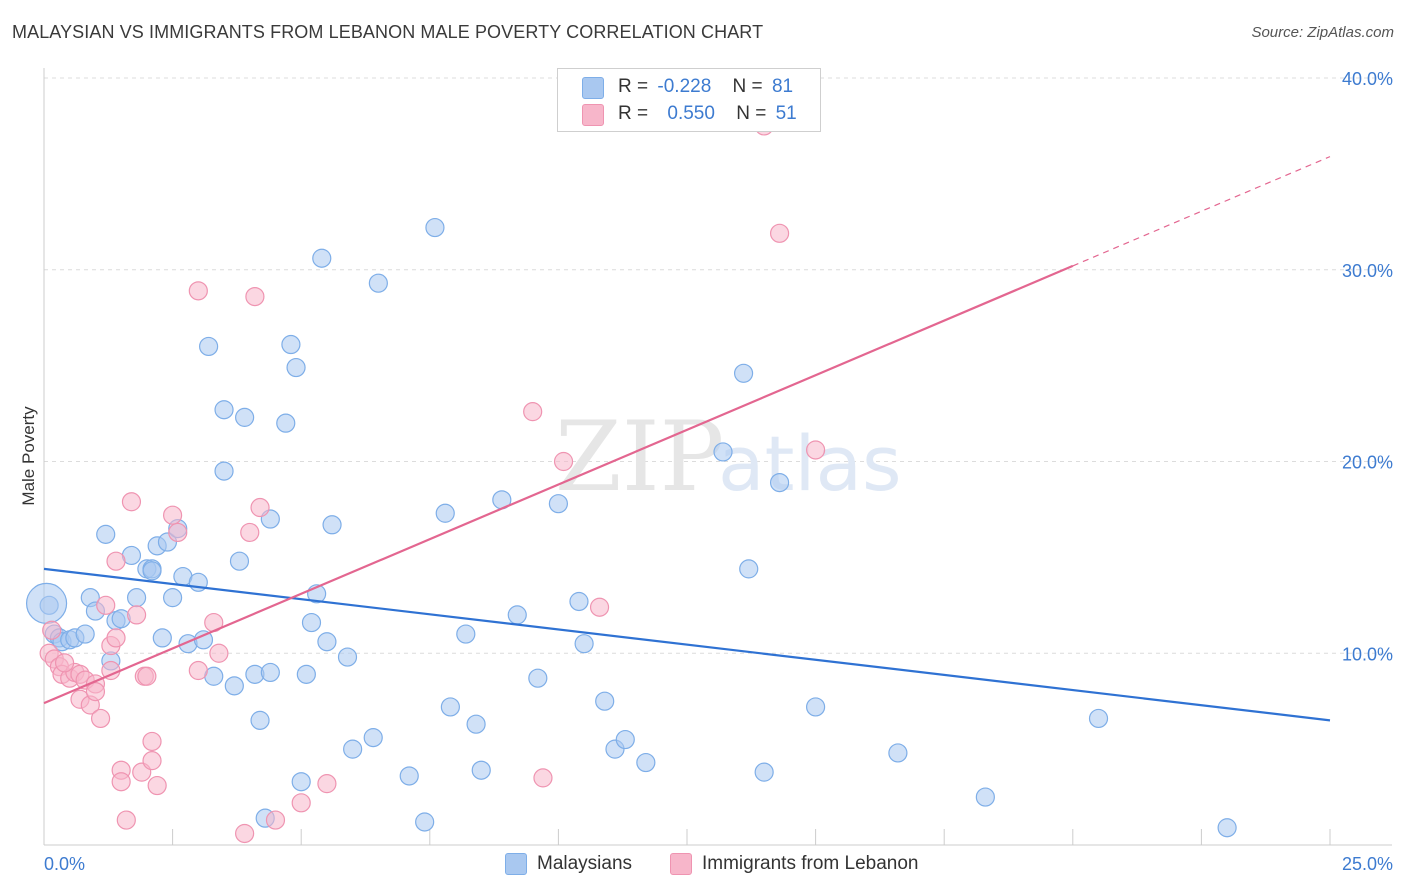  Describe the element at coordinates (1201, 211) in the screenshot. I see `lebanon-trend-extension` at that location.